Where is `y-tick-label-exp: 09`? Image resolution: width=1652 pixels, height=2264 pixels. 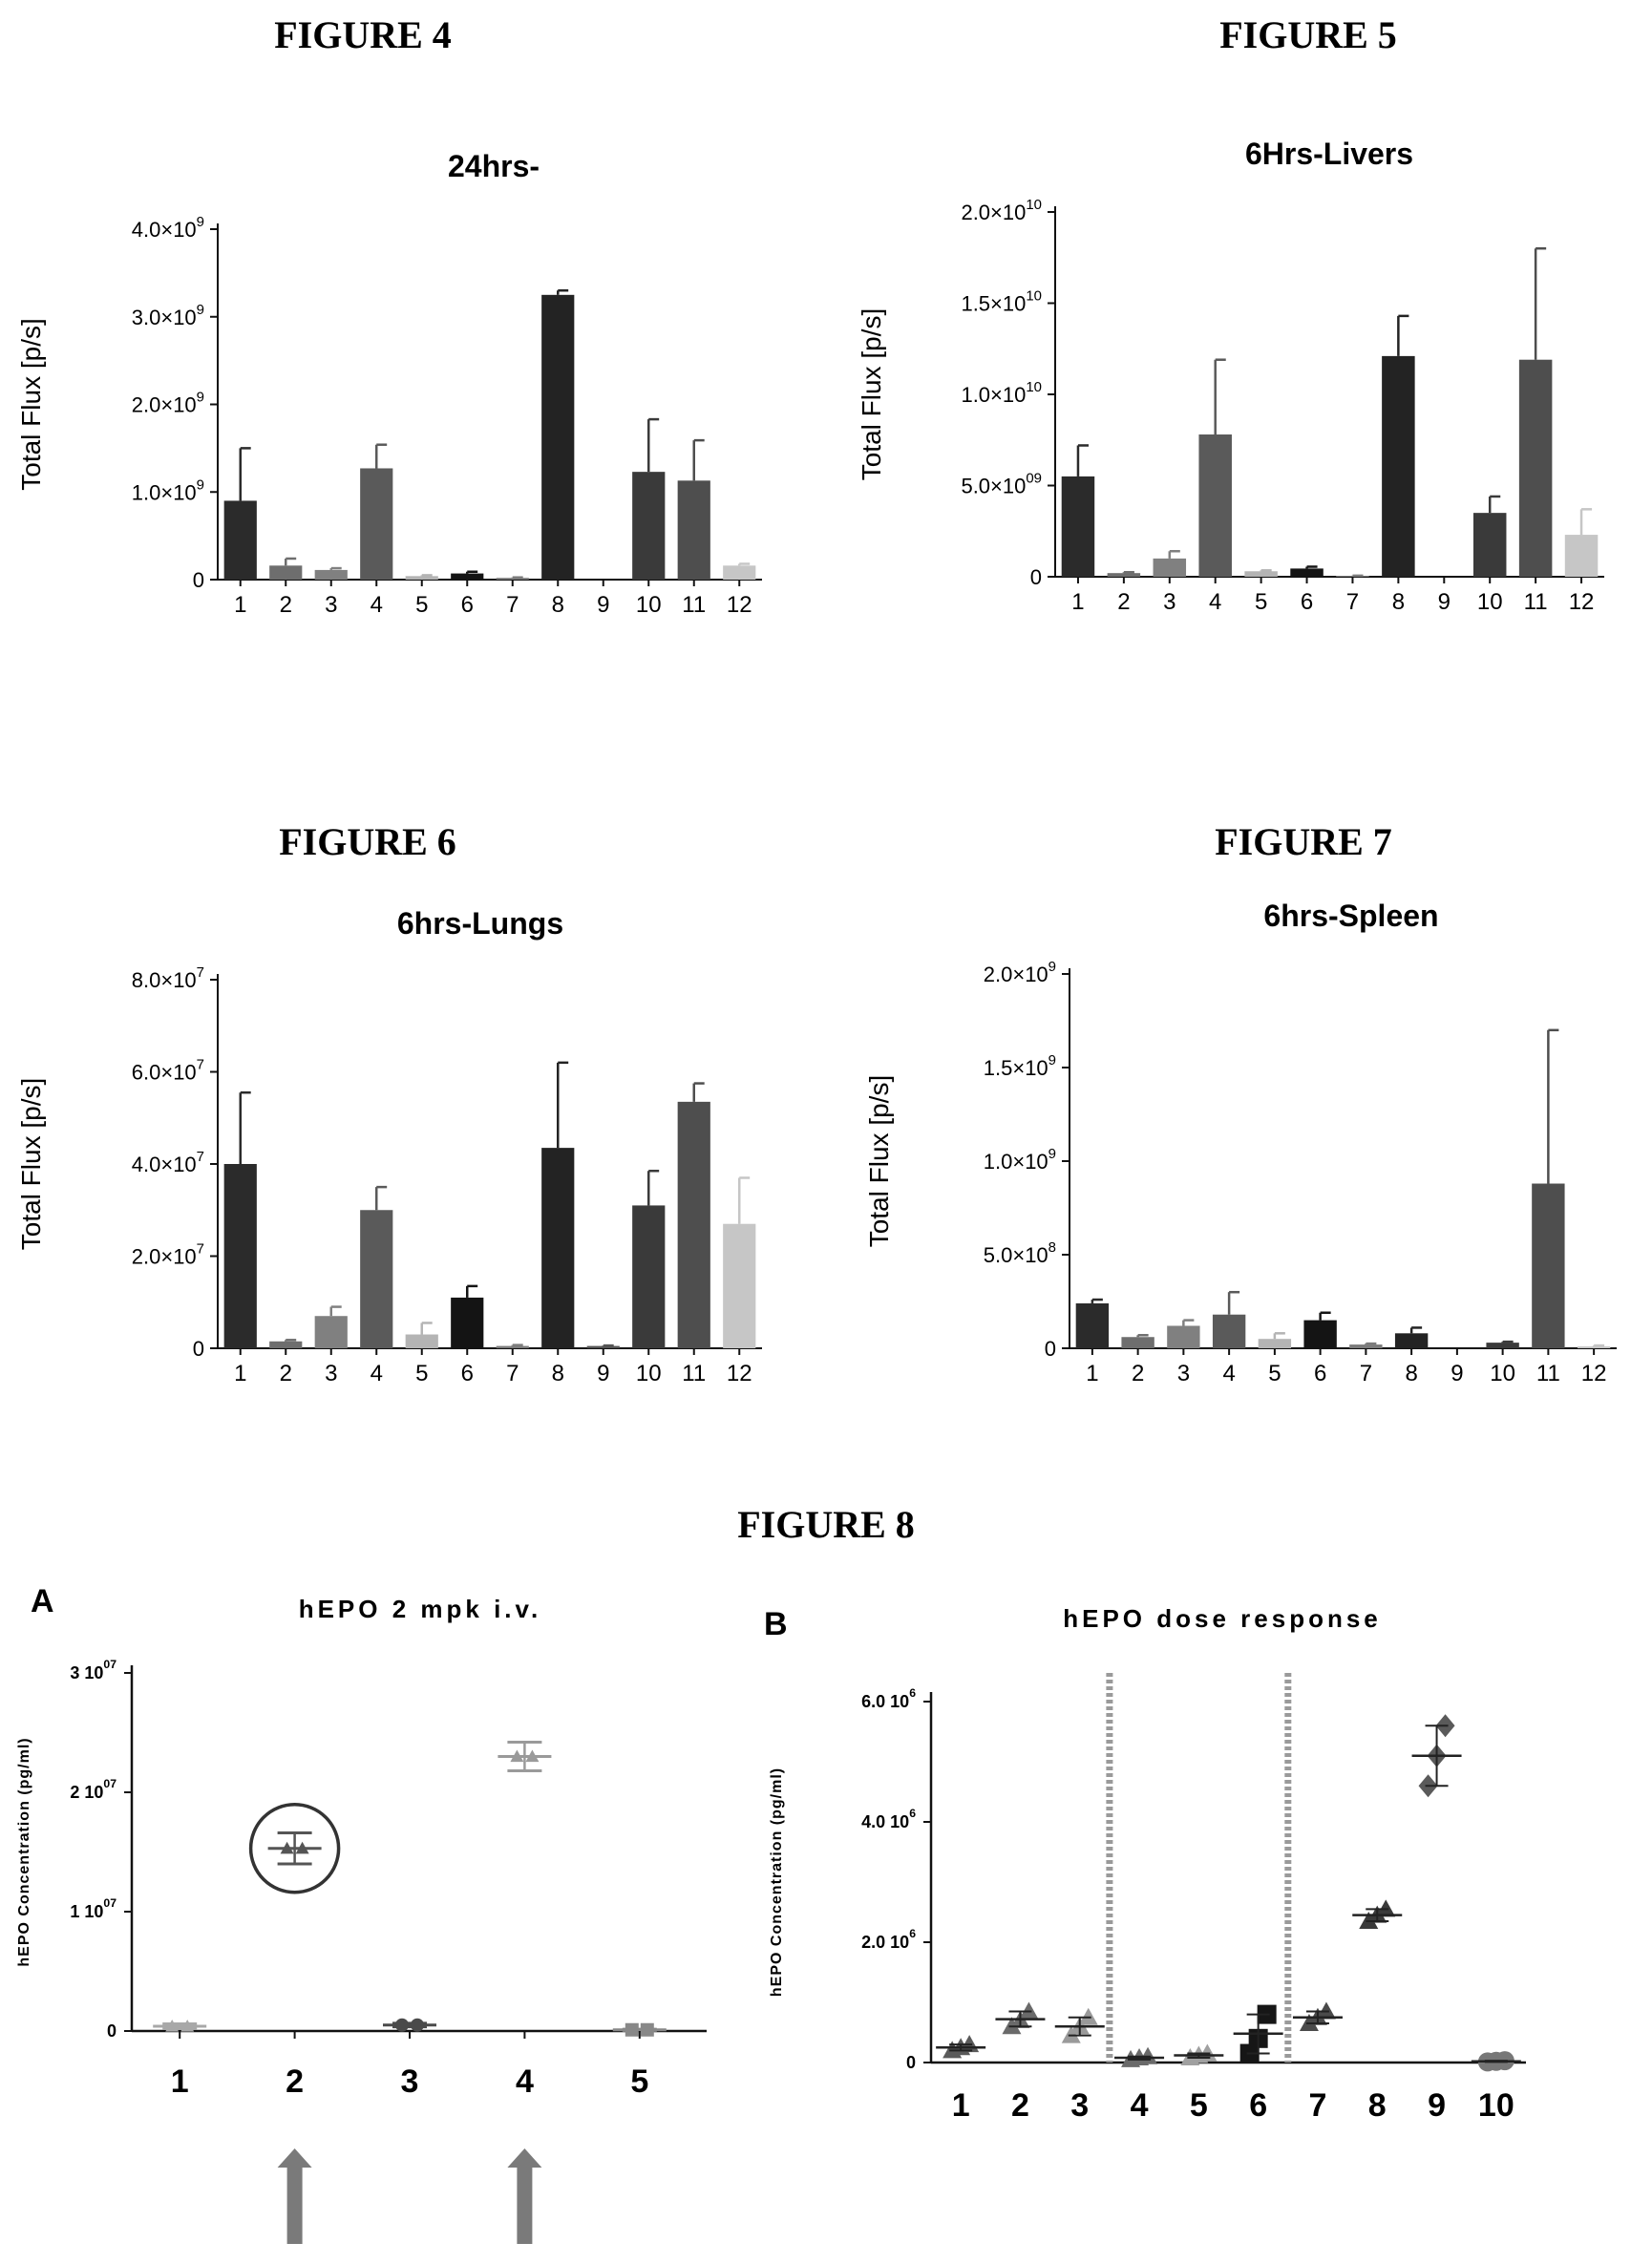 y-tick-label-exp: 09 is located at coordinates (1034, 479).